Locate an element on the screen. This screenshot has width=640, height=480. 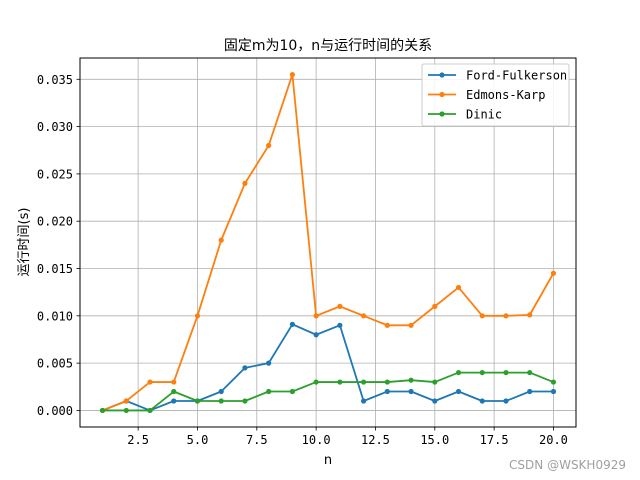
y-tick-label: 0.010 is located at coordinates (55, 316).